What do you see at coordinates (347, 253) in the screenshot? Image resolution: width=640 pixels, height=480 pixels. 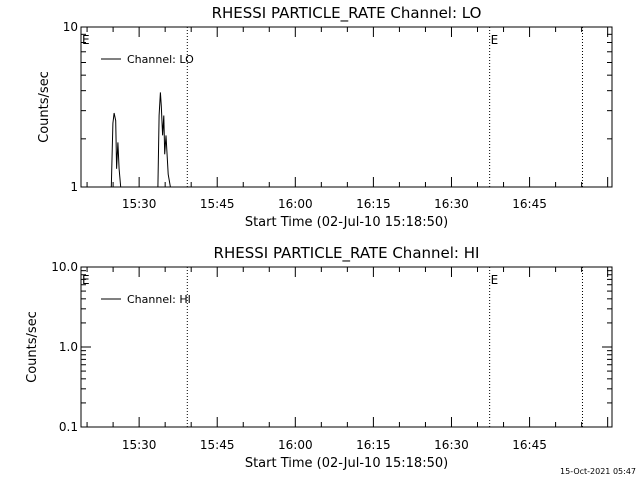 I see `chart-title: RHESSI PARTICLE_RATE Channel: HI` at bounding box center [347, 253].